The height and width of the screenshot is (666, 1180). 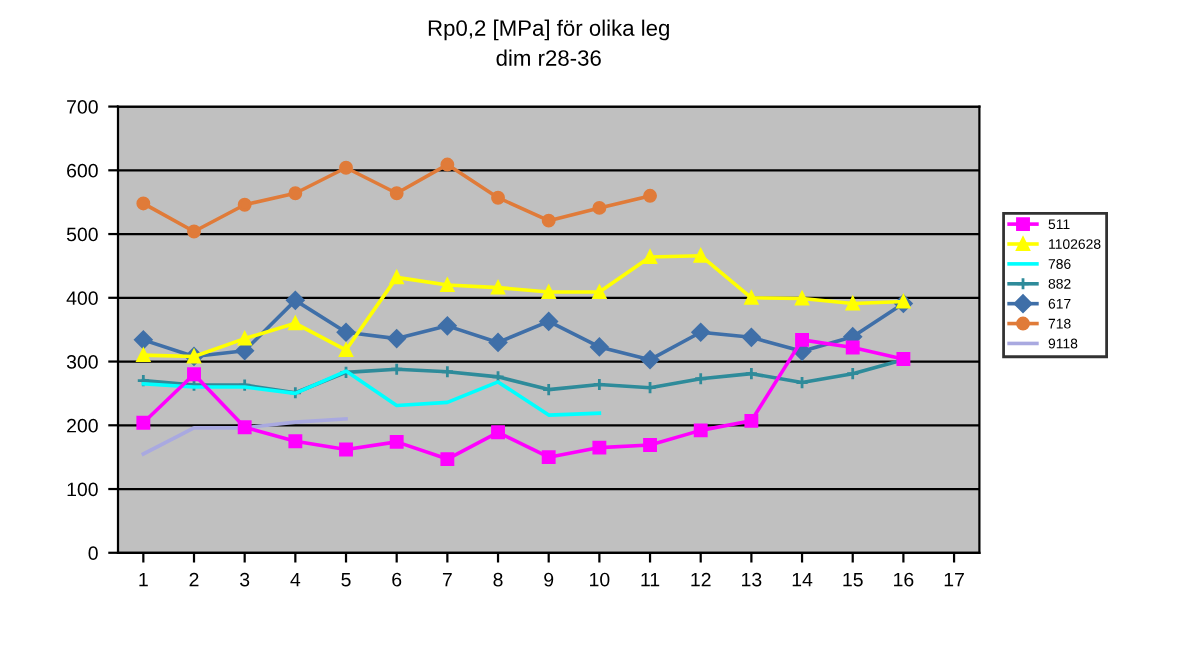 What do you see at coordinates (447, 579) in the screenshot?
I see `x-tick-label: 7` at bounding box center [447, 579].